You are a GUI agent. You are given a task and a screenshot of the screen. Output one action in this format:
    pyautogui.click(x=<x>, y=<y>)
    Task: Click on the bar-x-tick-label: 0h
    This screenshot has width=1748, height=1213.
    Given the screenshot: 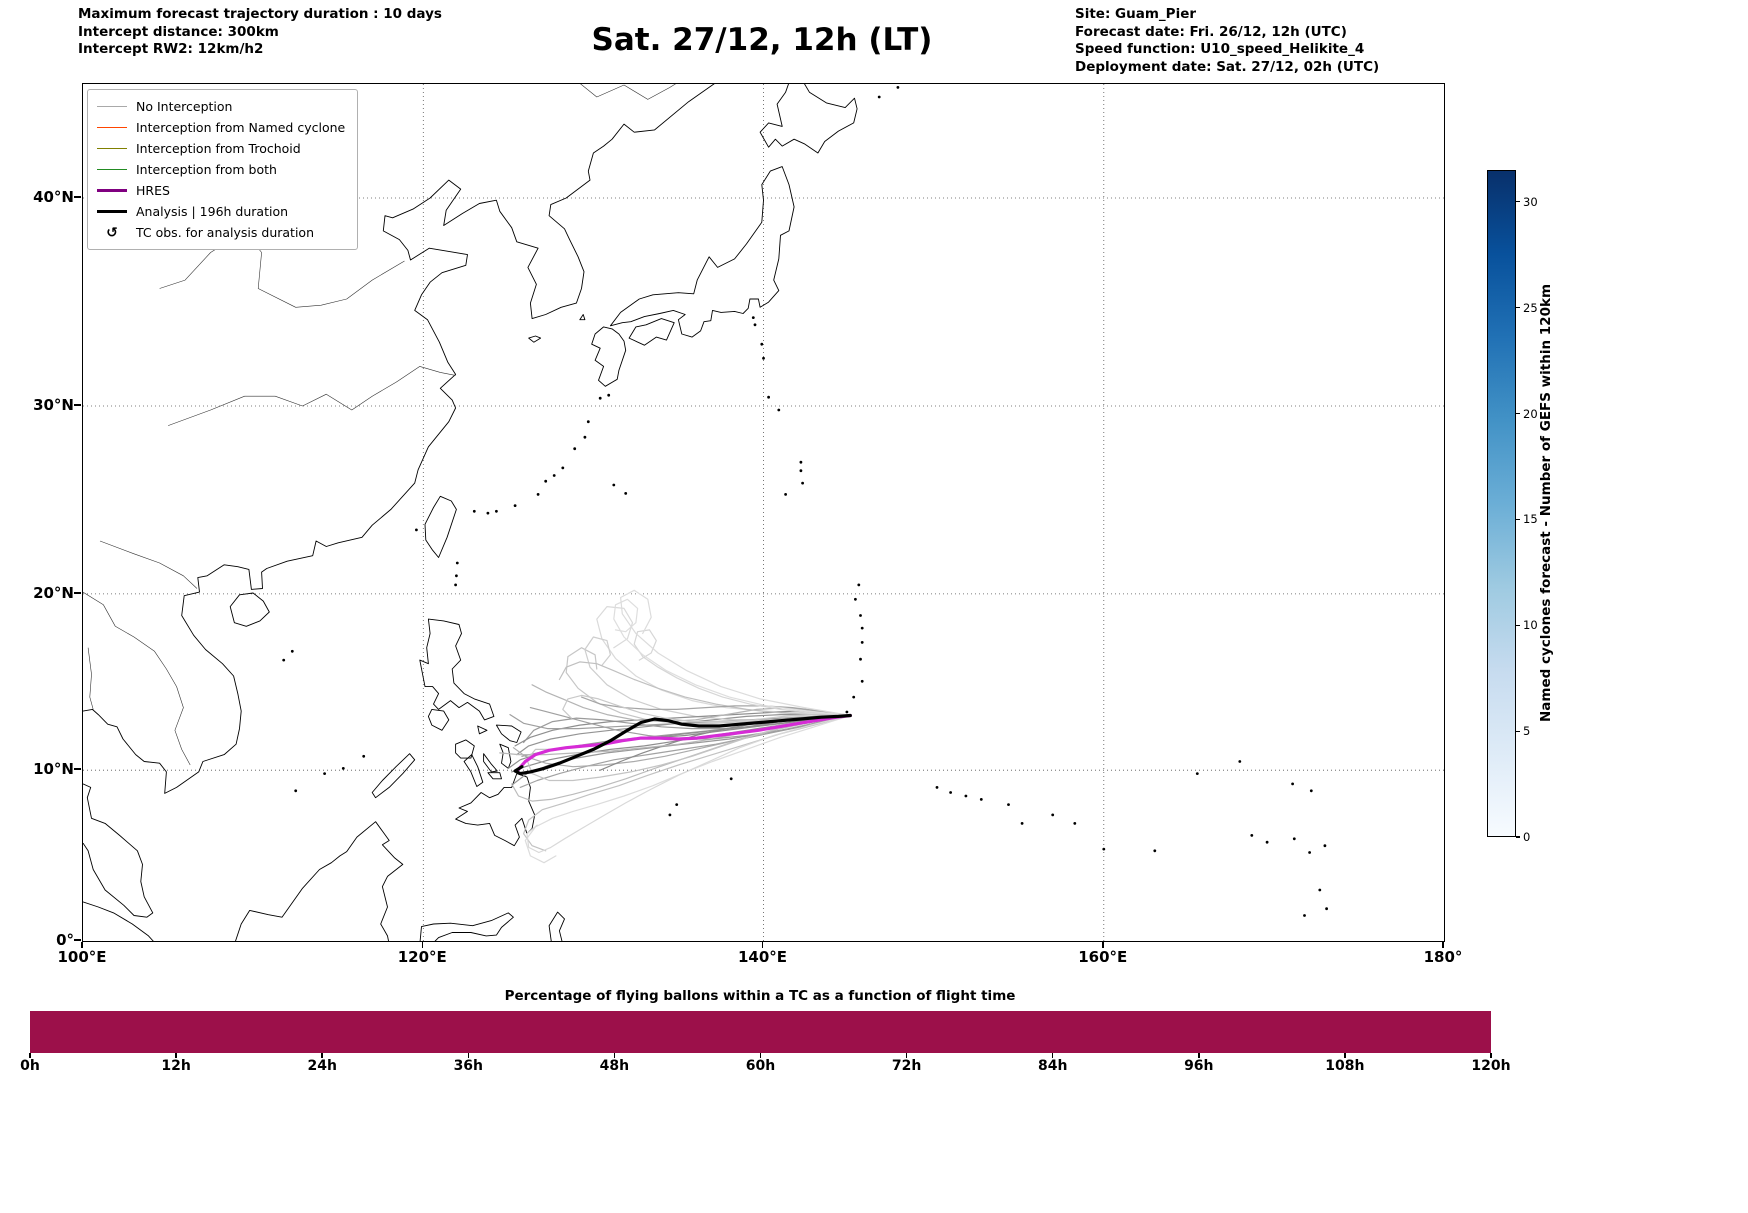 What is the action you would take?
    pyautogui.click(x=30, y=1066)
    